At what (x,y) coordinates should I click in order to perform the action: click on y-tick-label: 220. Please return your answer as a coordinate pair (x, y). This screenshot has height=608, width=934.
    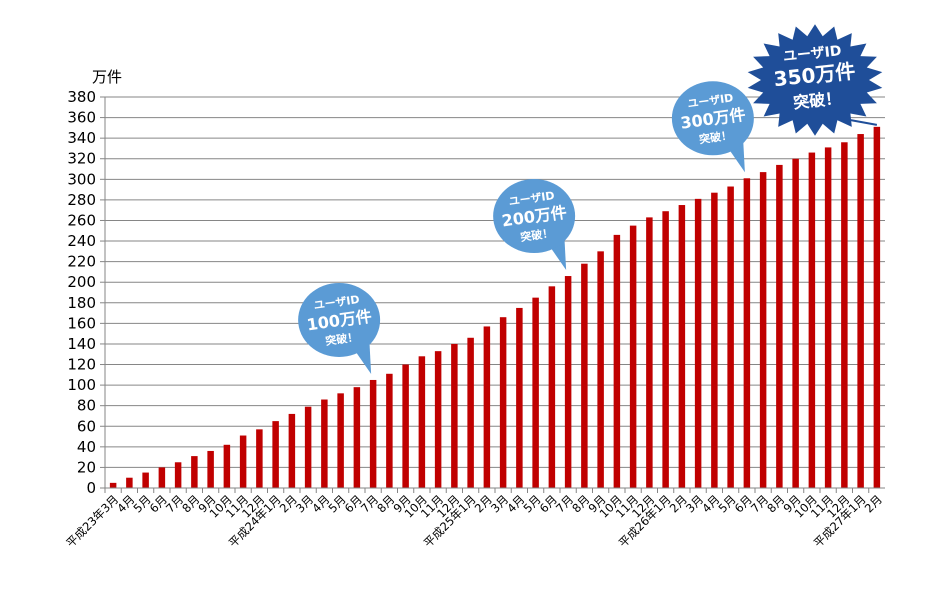
    Looking at the image, I should click on (81, 262).